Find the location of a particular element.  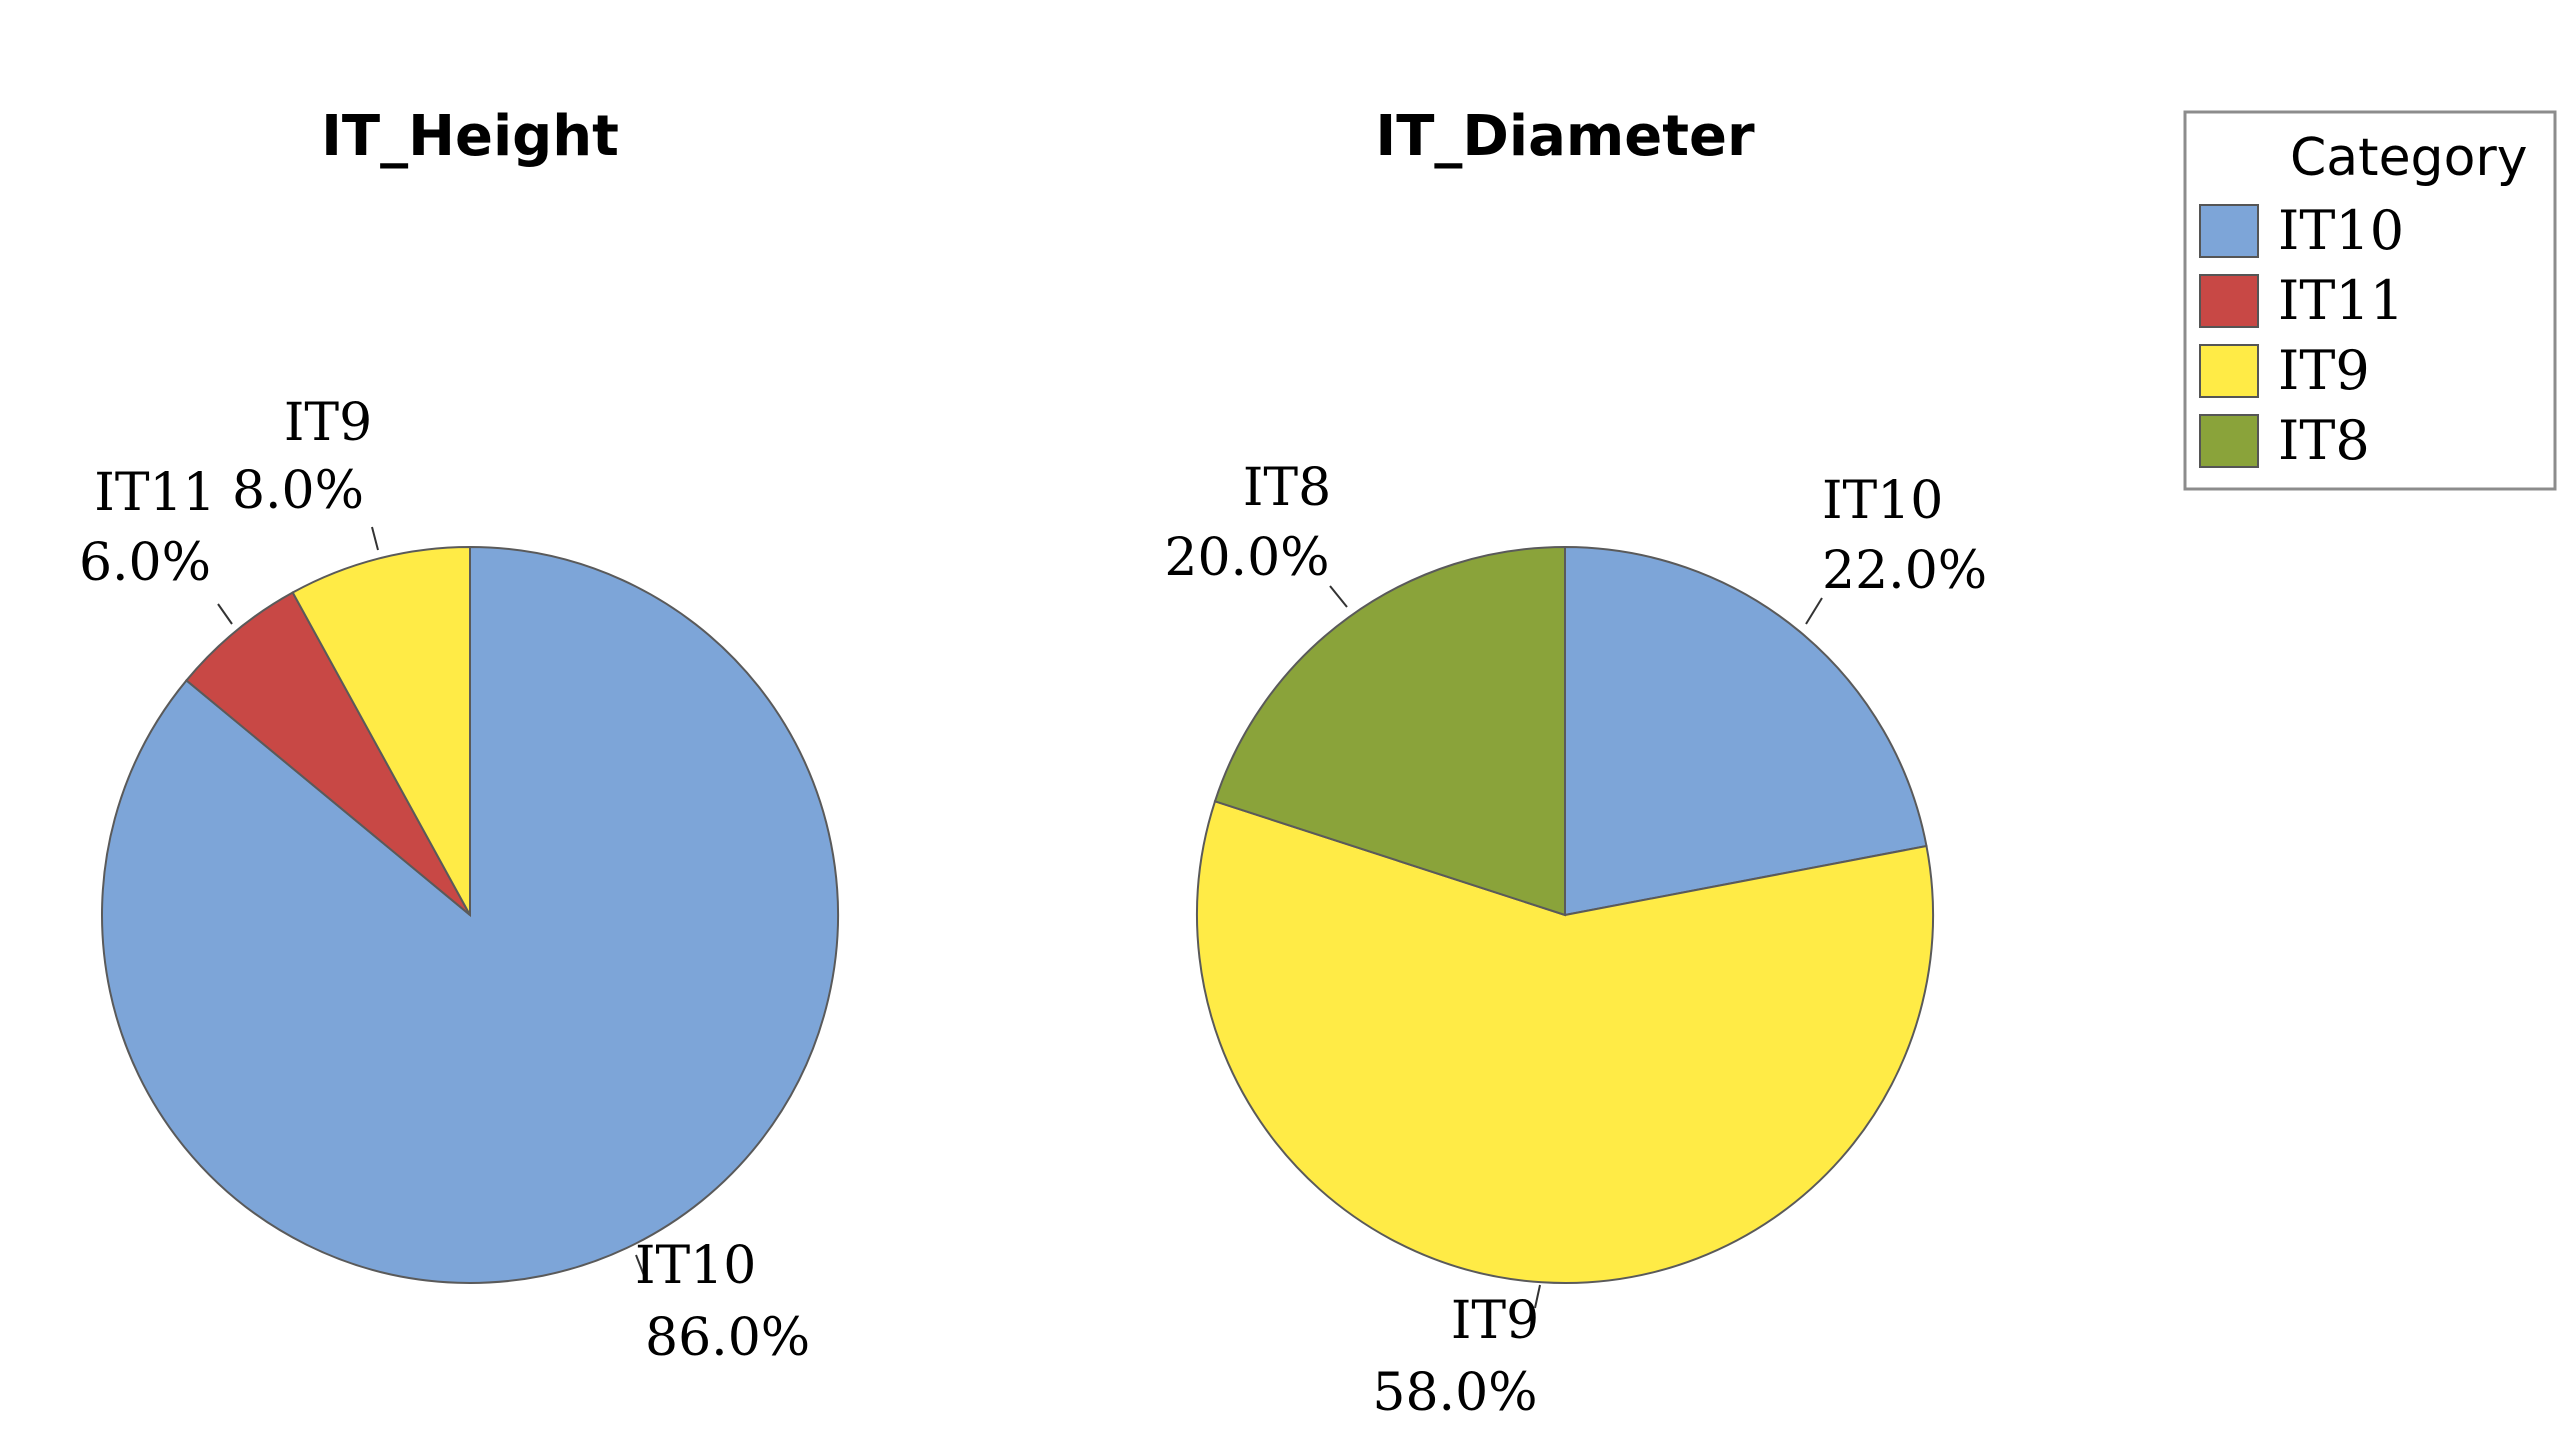

slice-label-percent: 58.0% is located at coordinates (1454, 1393).